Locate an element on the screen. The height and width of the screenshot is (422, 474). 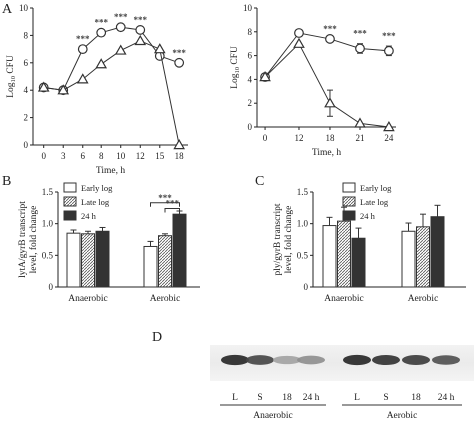
lane-label: 24 h is located at coordinates (446, 398).